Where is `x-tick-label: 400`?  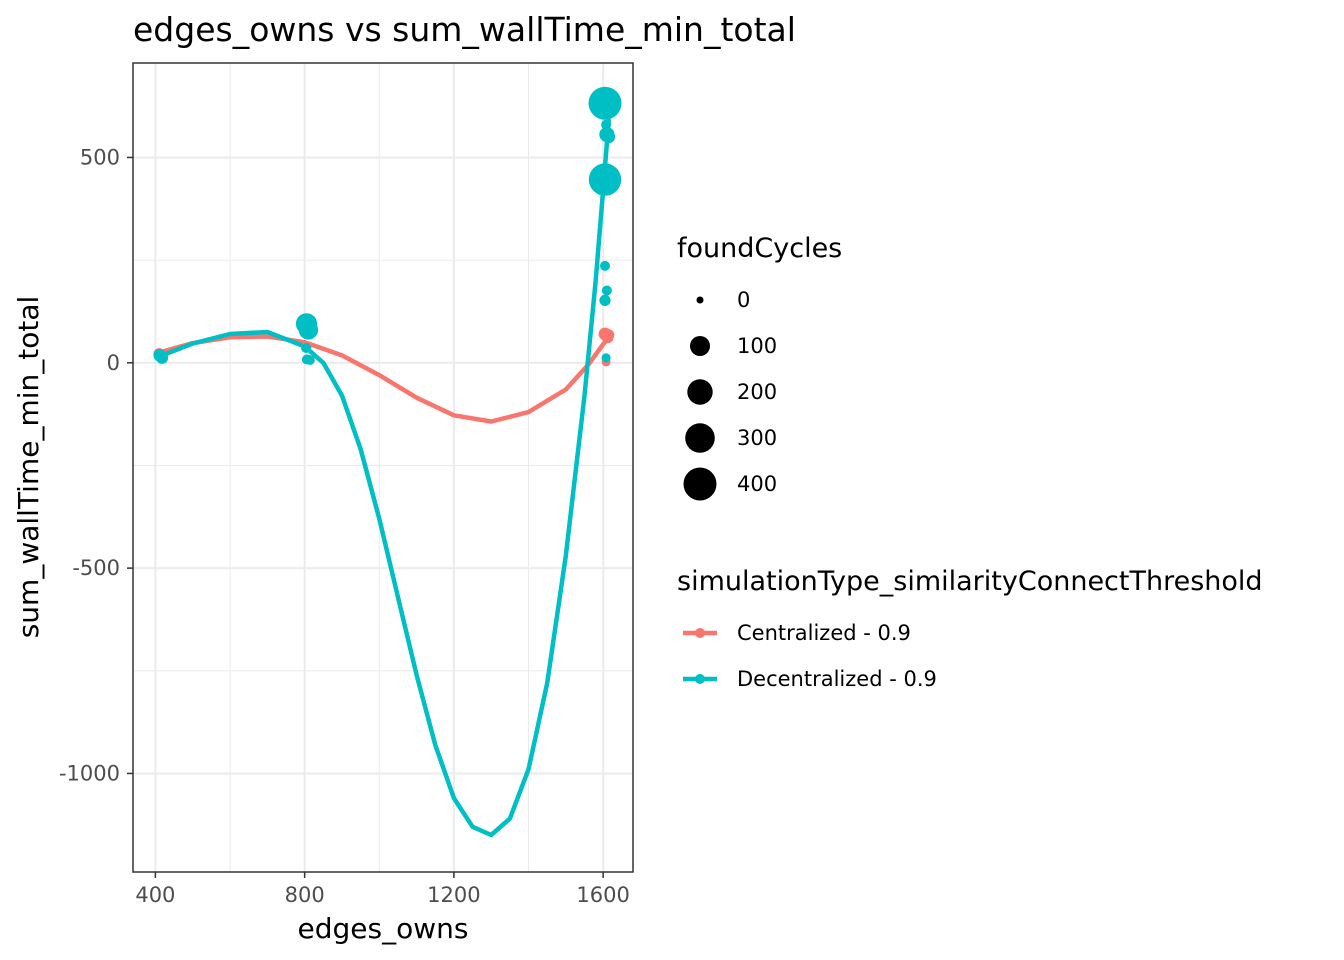
x-tick-label: 400 is located at coordinates (155, 895).